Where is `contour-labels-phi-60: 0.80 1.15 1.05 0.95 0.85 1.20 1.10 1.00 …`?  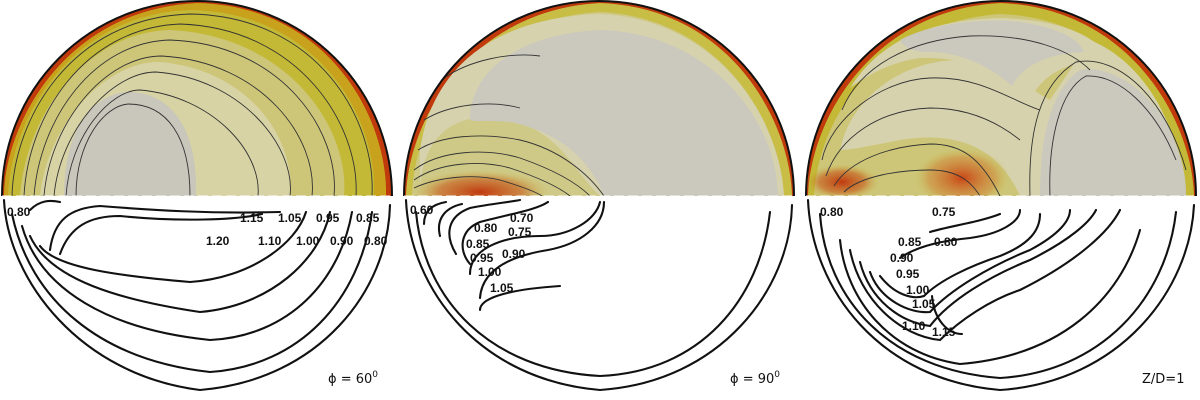 contour-labels-phi-60: 0.80 1.15 1.05 0.95 0.85 1.20 1.10 1.00 … is located at coordinates (197, 226).